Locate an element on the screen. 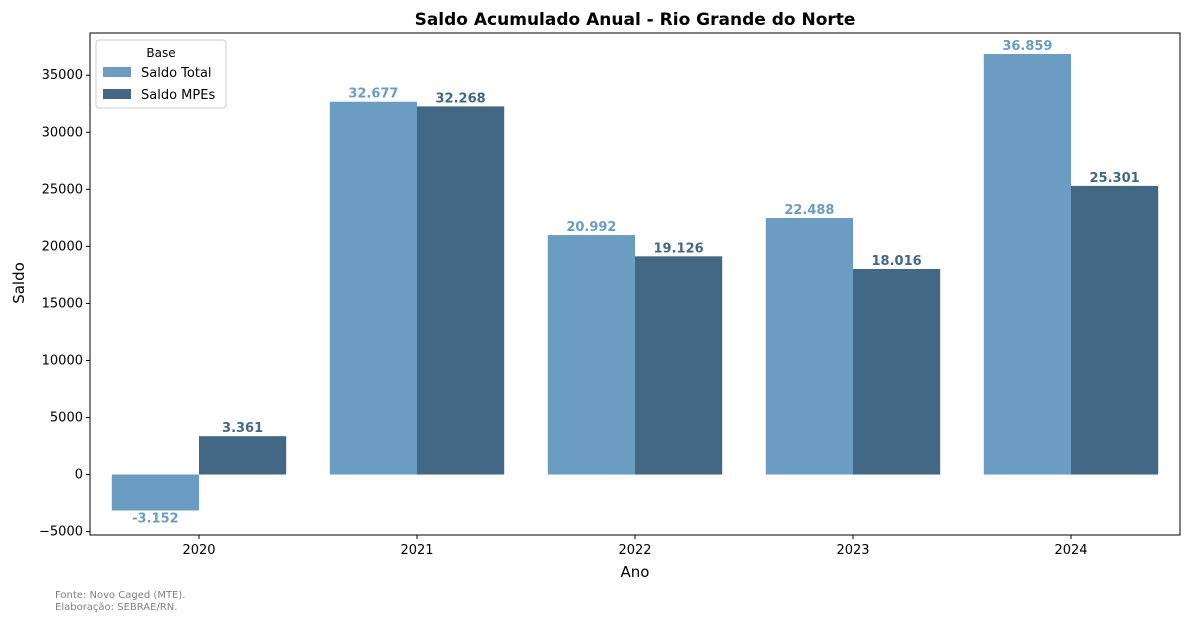  data-label-saldo-mpes-2023: 18.016 is located at coordinates (897, 261).